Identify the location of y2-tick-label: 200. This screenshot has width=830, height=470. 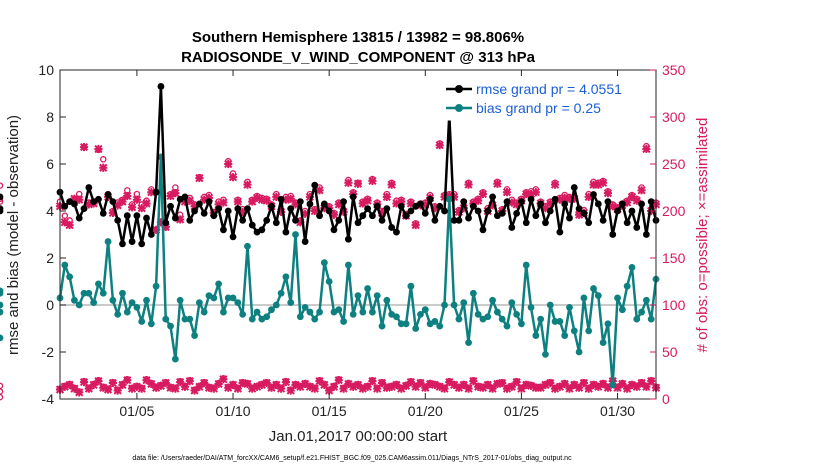
(674, 211).